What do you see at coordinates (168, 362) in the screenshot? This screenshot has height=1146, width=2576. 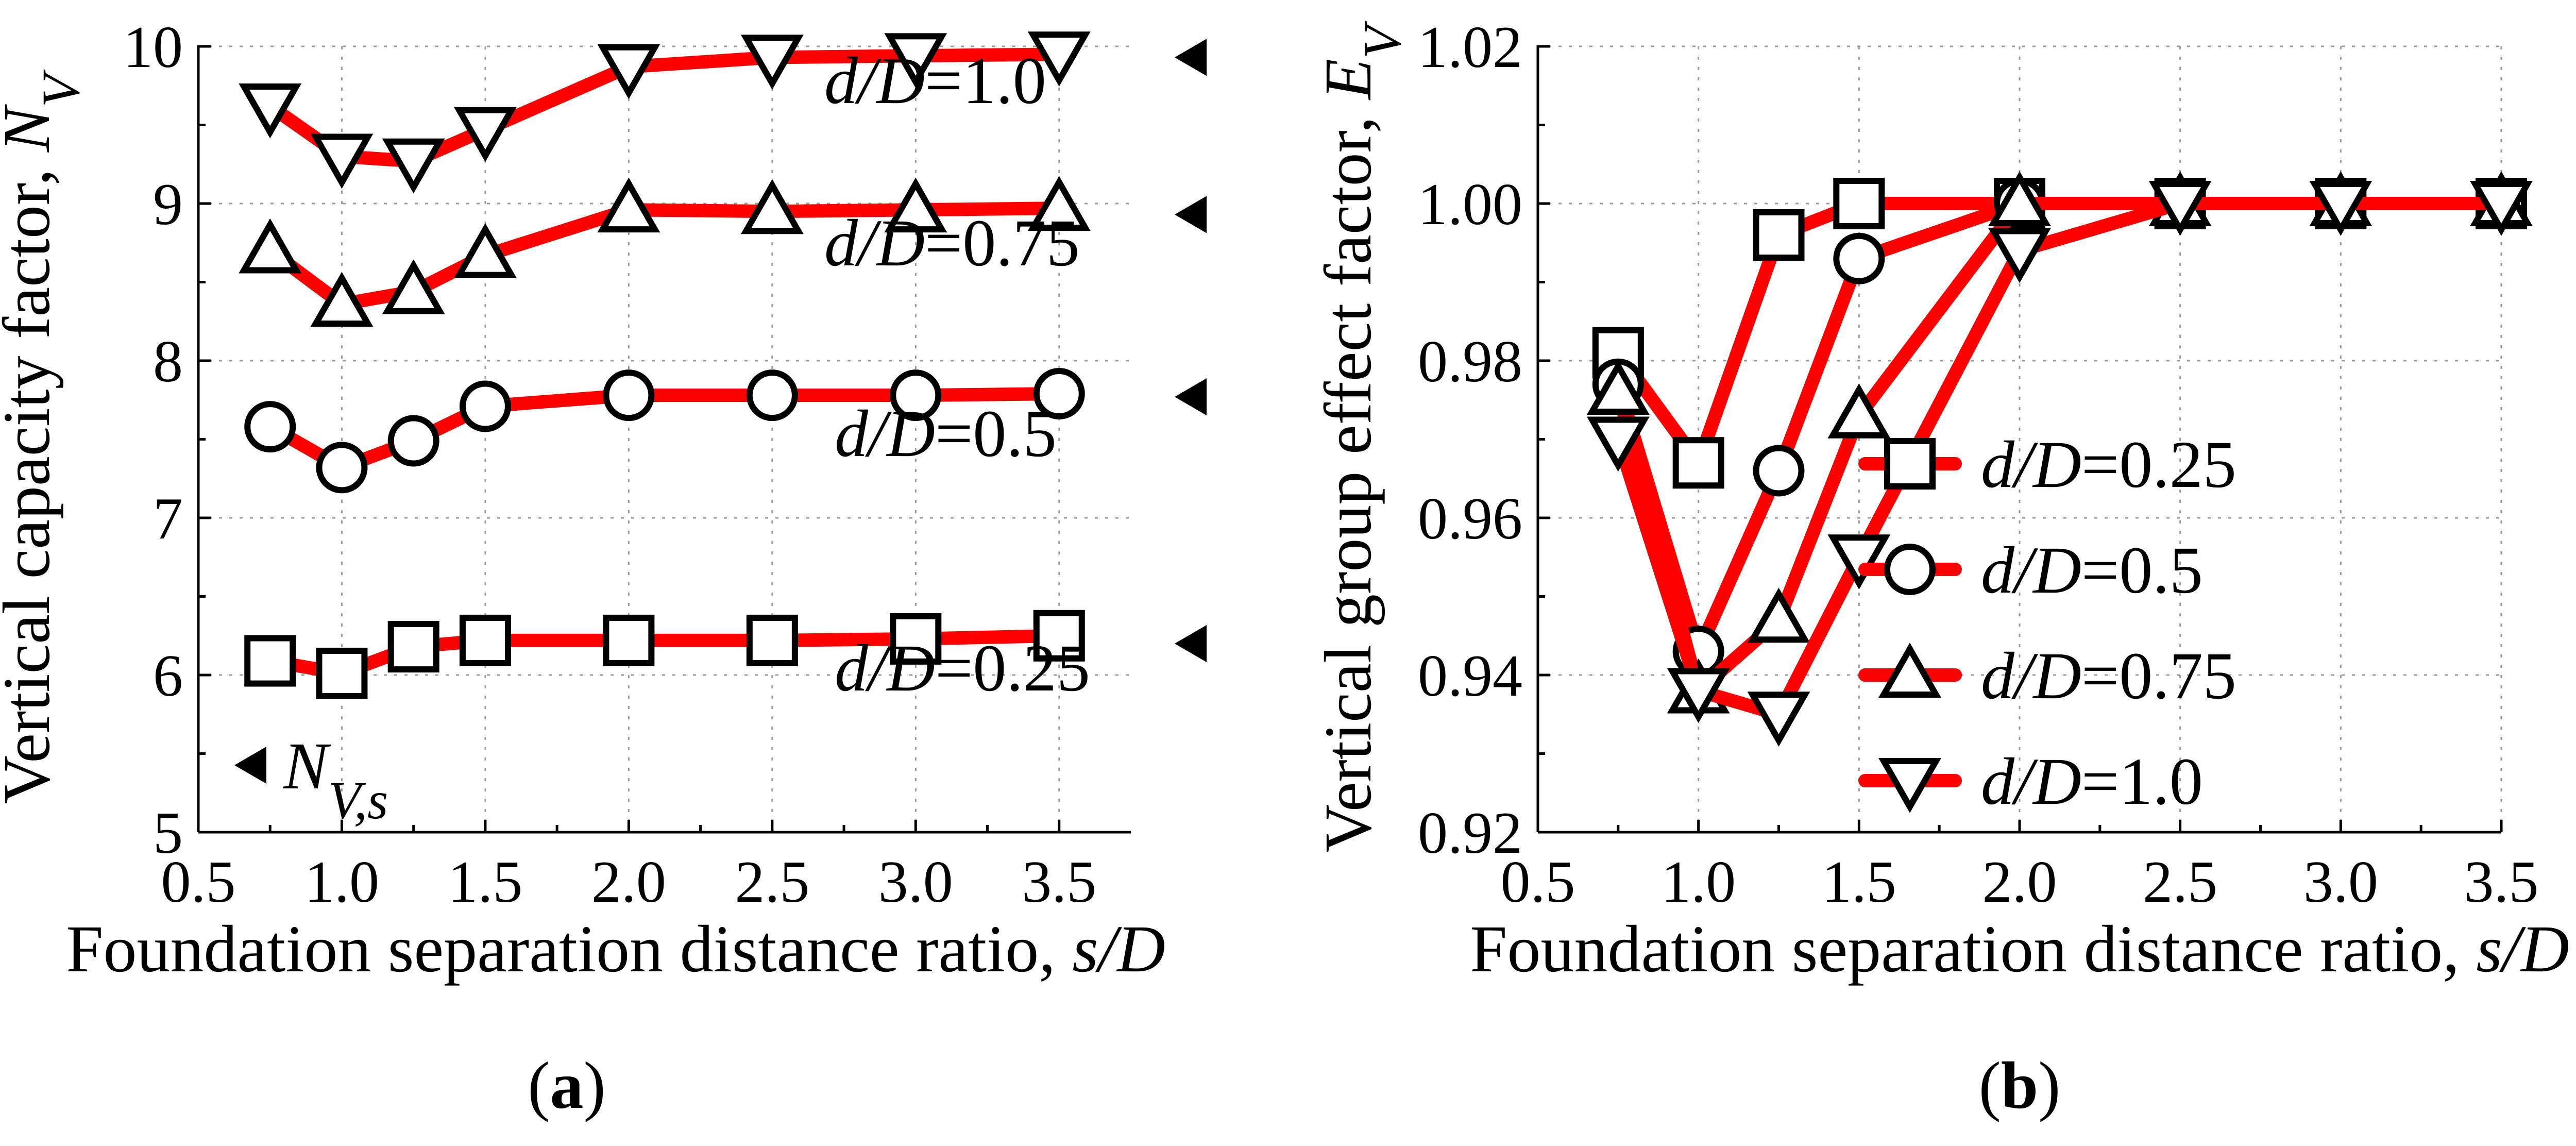 I see `y-tick-label: 8` at bounding box center [168, 362].